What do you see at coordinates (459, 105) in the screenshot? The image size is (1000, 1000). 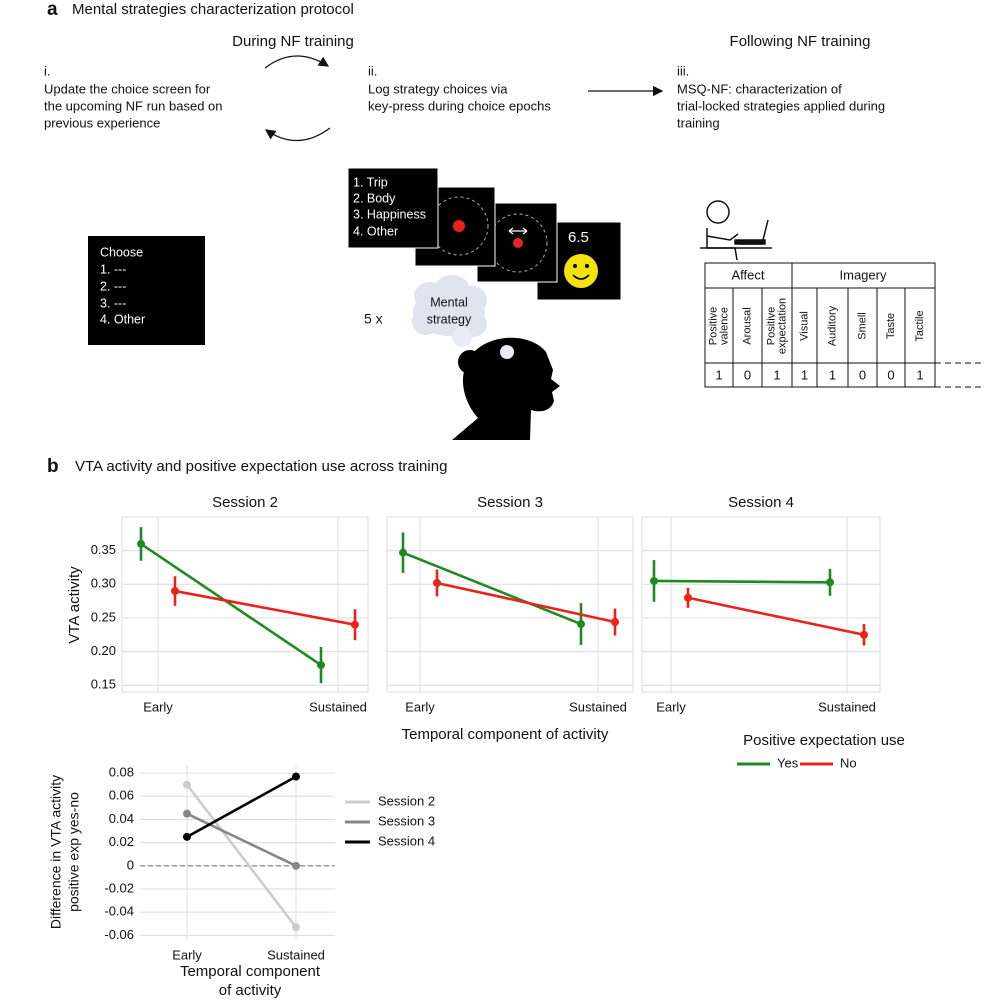 I see `step-text: key-press during choice epochs` at bounding box center [459, 105].